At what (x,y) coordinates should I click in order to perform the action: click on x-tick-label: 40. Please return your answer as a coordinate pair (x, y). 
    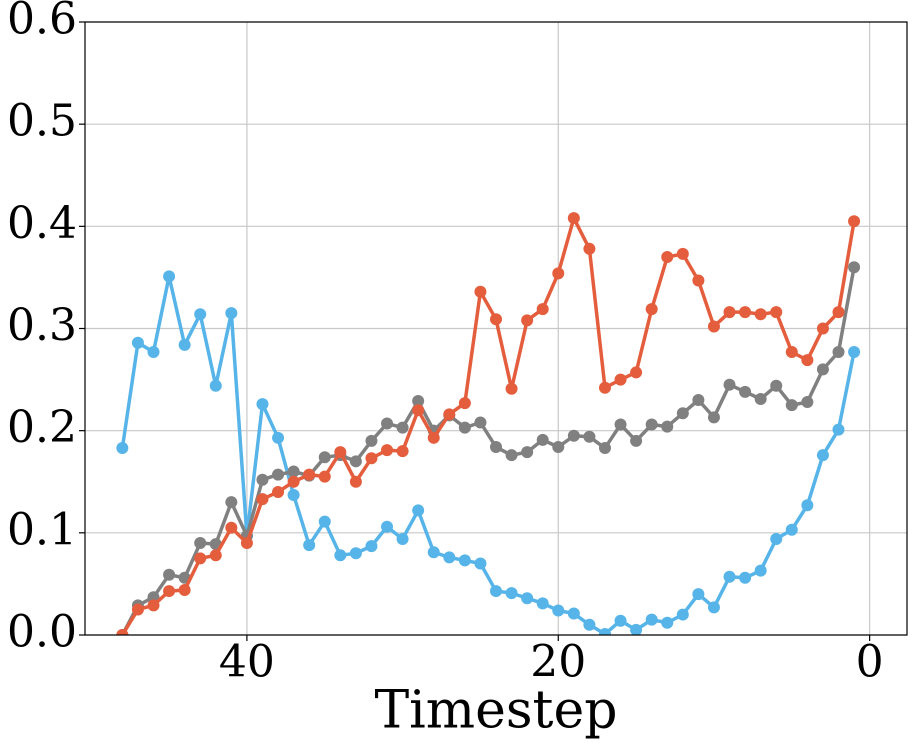
    Looking at the image, I should click on (247, 662).